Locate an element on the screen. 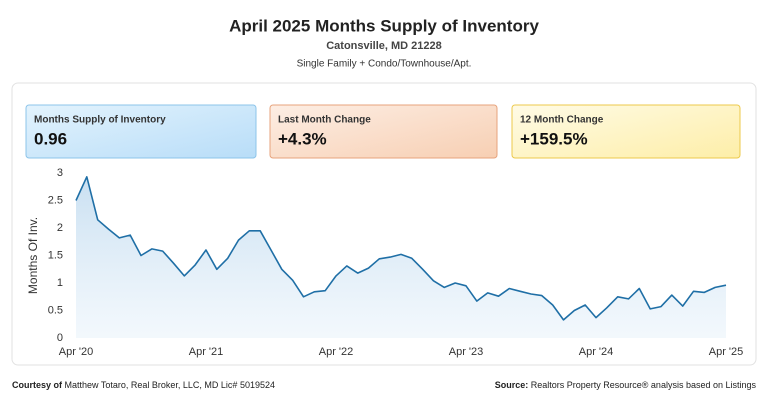 The width and height of the screenshot is (768, 407). y-tick-label: 2 is located at coordinates (60, 228).